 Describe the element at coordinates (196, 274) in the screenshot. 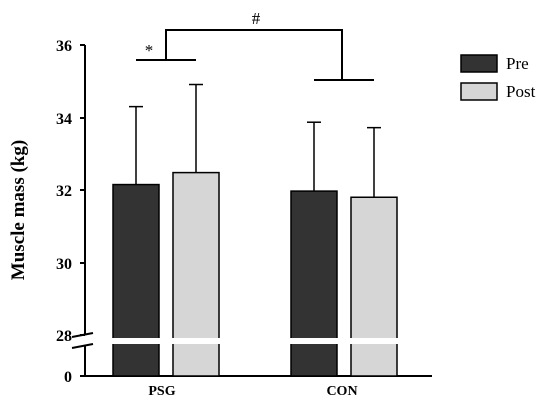

I see `bar-psg-post` at that location.